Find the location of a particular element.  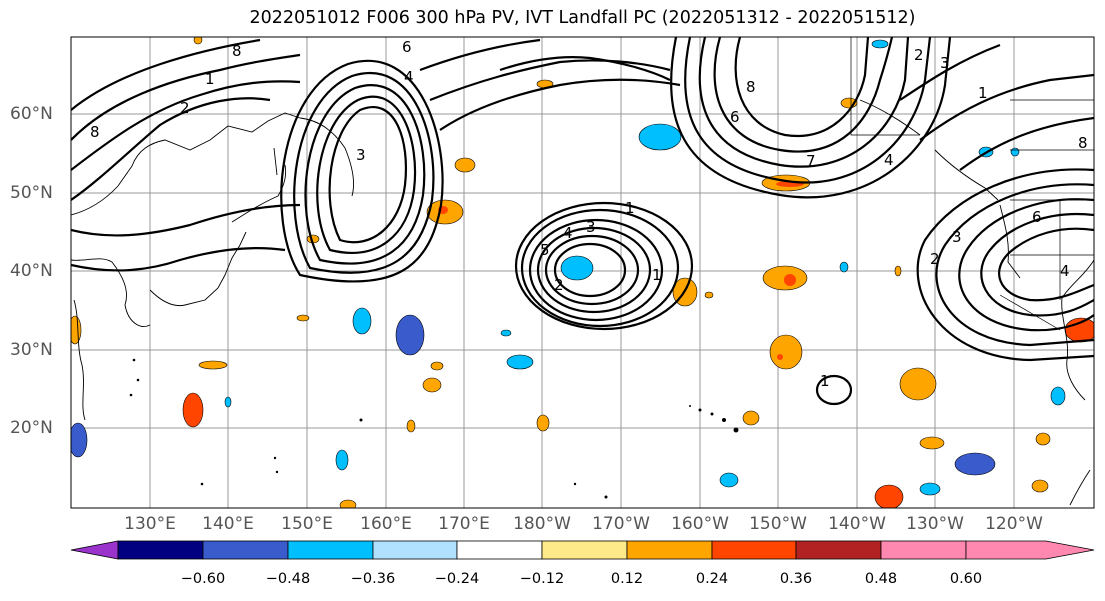

lon-label: 150°E is located at coordinates (307, 524).